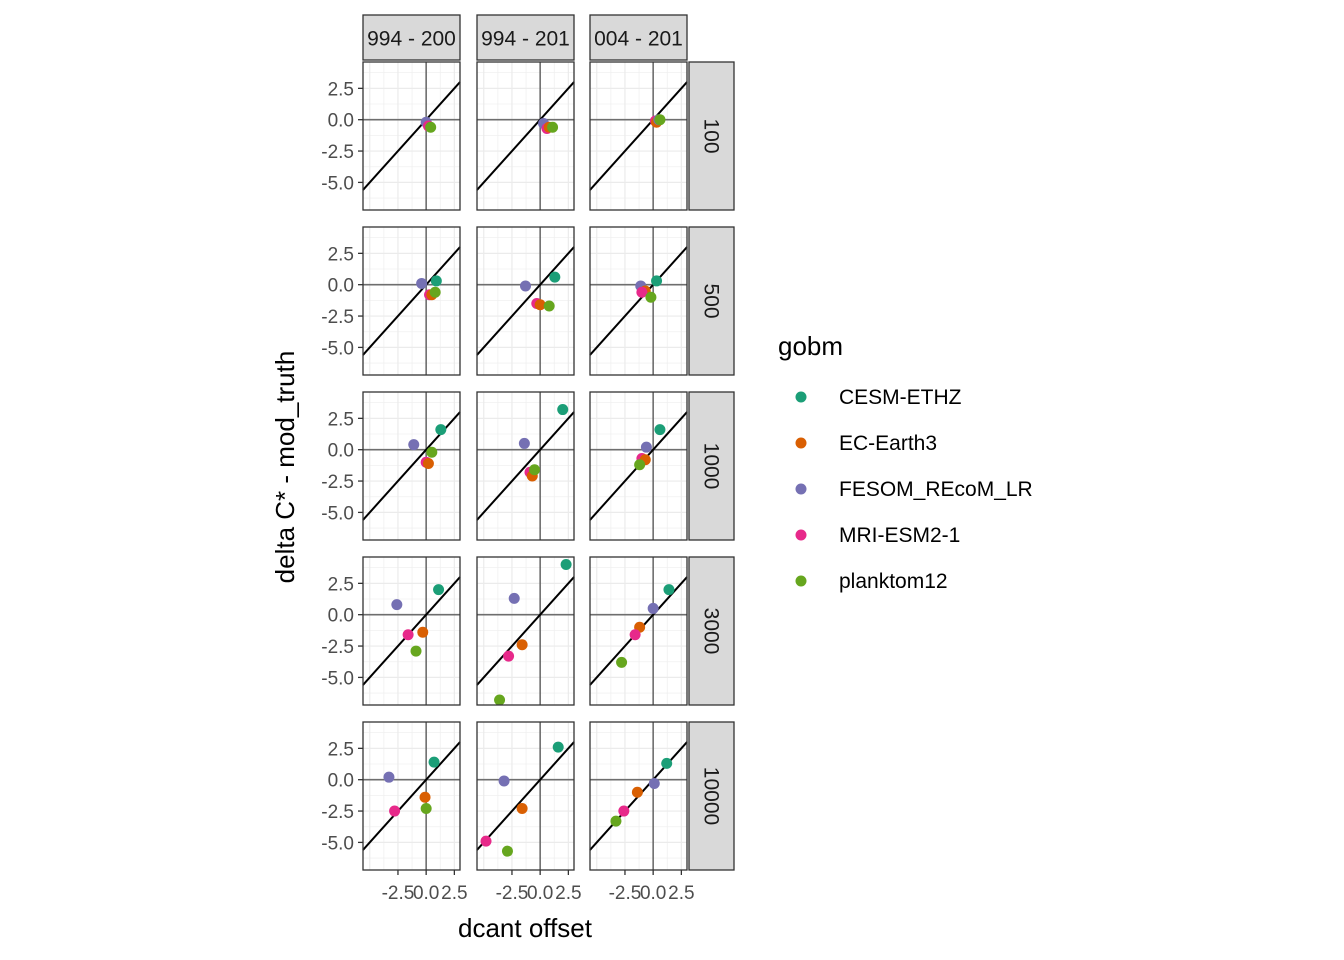  I want to click on legend-entry-planktom12: planktom12, so click(871, 581).